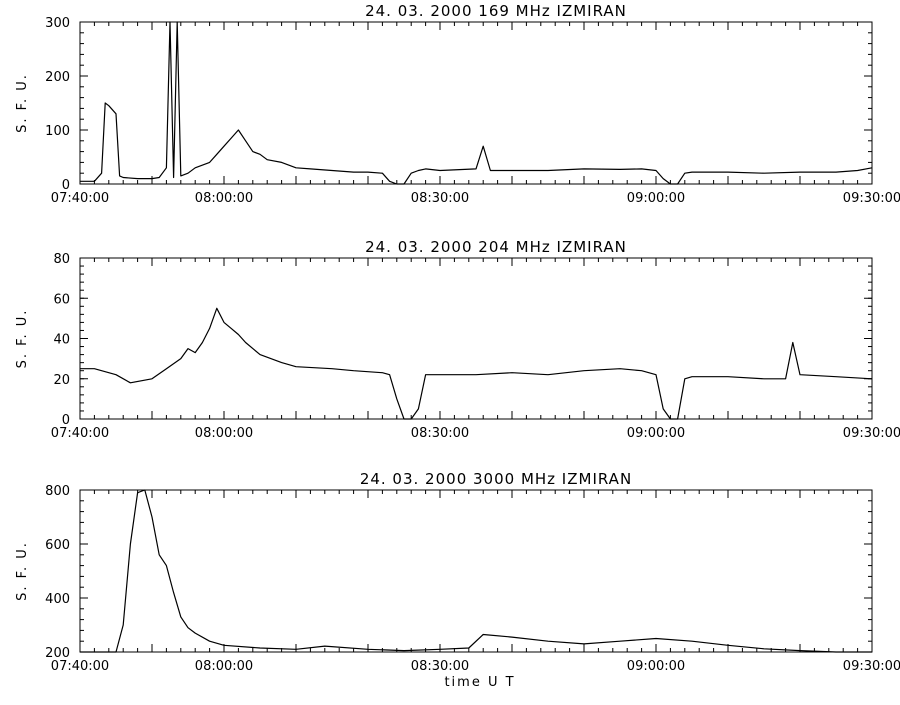  I want to click on y-tick-label: 40, so click(61, 340).